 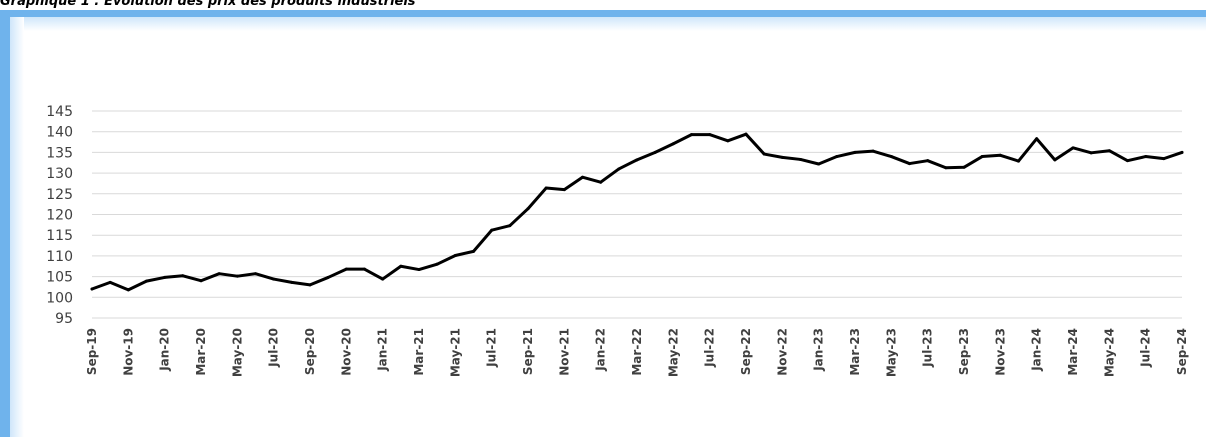 I want to click on x-tick-label: Nov-23, so click(x=1000, y=352).